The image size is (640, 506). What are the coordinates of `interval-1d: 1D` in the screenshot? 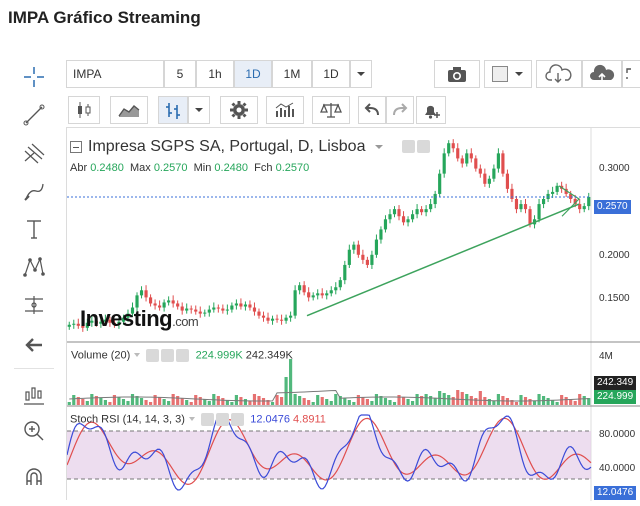 It's located at (253, 74).